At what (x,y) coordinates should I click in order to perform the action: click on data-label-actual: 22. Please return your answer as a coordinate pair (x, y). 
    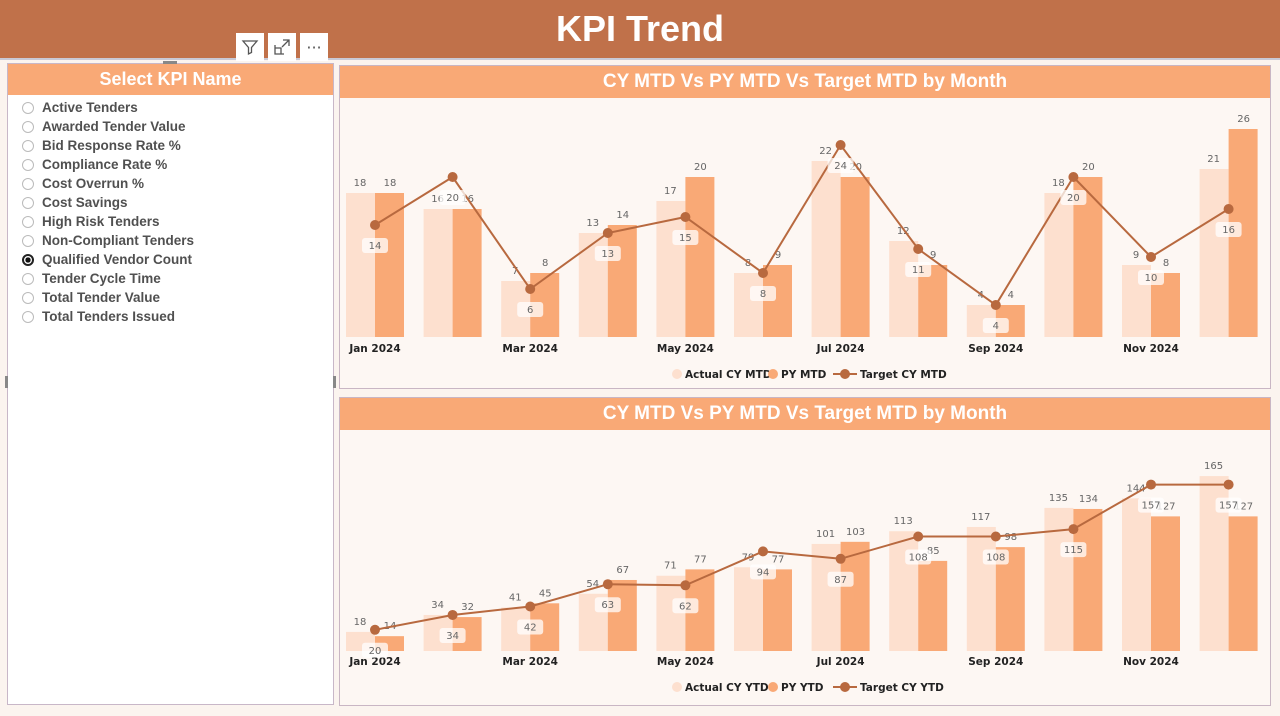
    Looking at the image, I should click on (825, 151).